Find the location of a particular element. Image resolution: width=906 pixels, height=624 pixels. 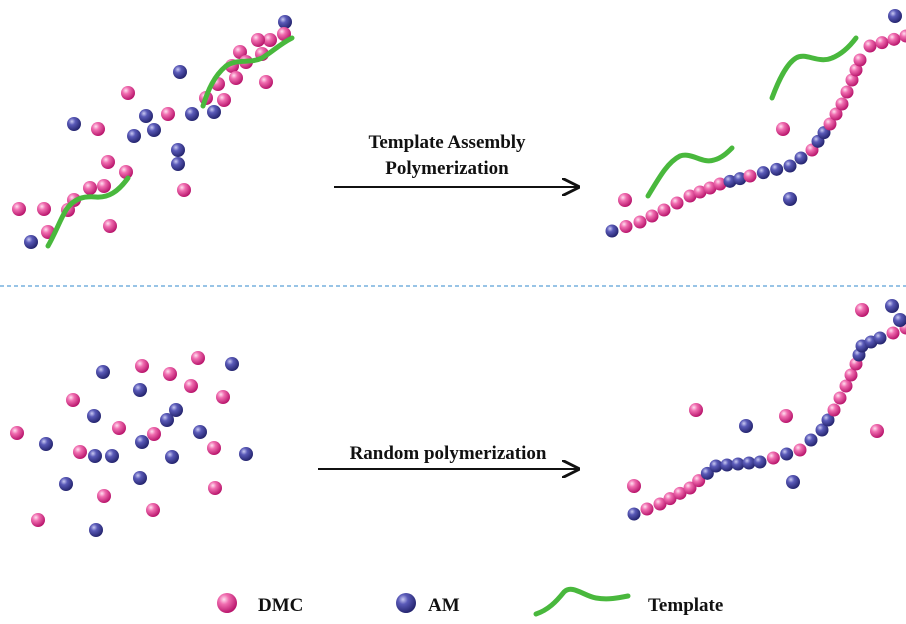

top-arrow-label-line1: Template Assembly is located at coordinates (447, 142).